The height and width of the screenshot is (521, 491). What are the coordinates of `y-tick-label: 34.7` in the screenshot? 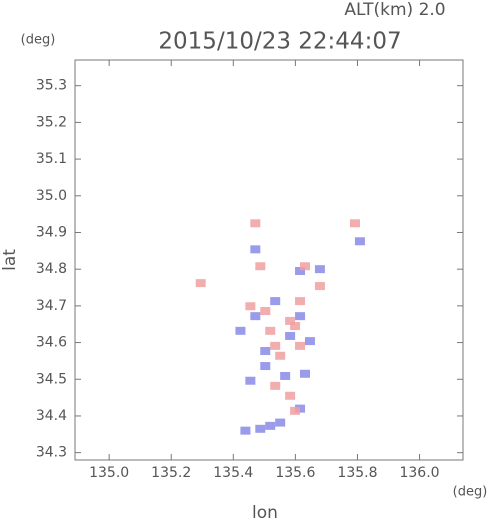 It's located at (51, 306).